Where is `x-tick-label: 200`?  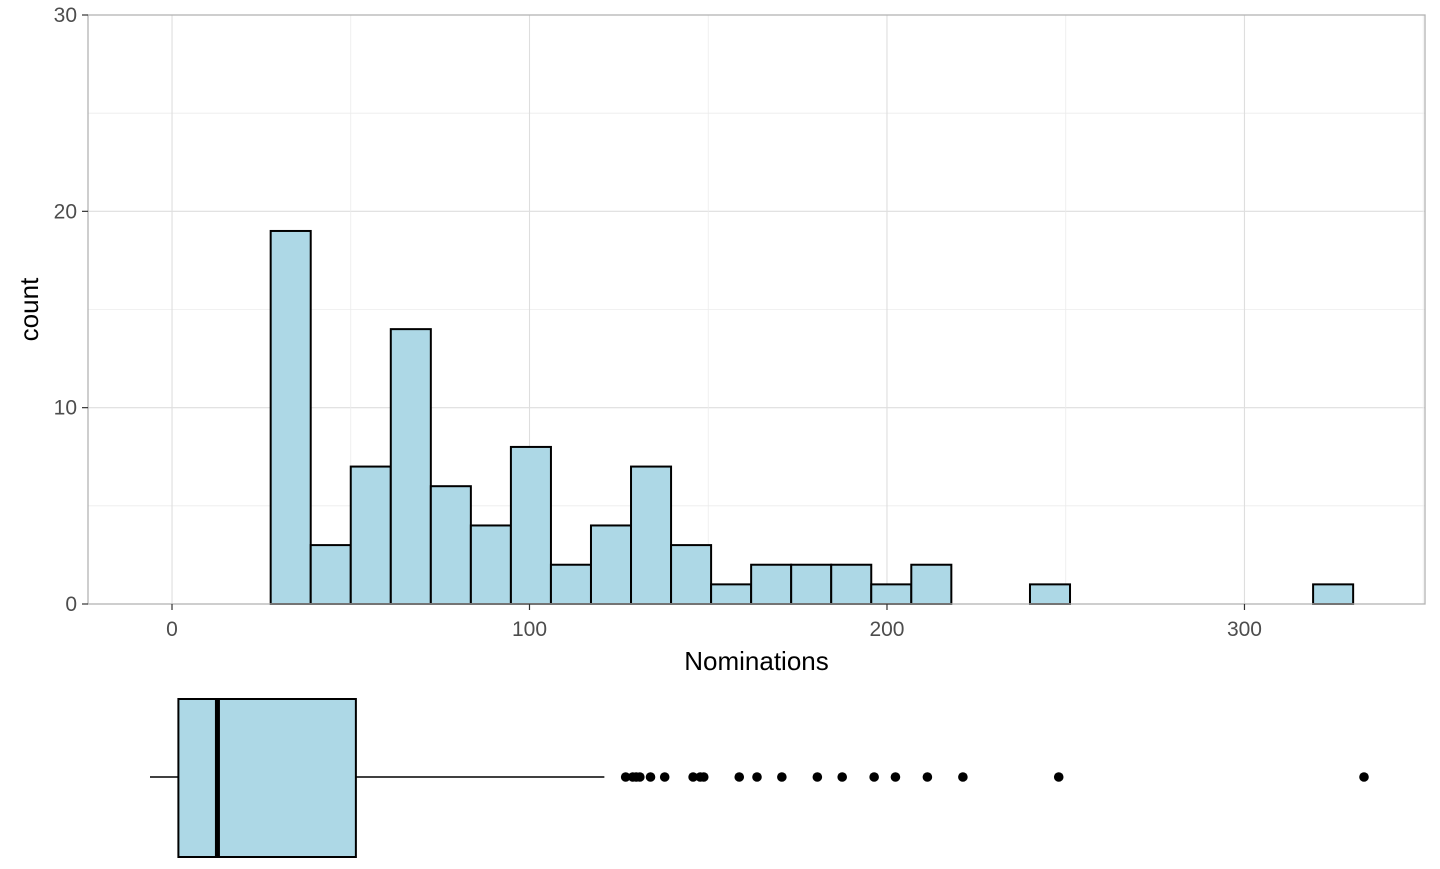 x-tick-label: 200 is located at coordinates (886, 629).